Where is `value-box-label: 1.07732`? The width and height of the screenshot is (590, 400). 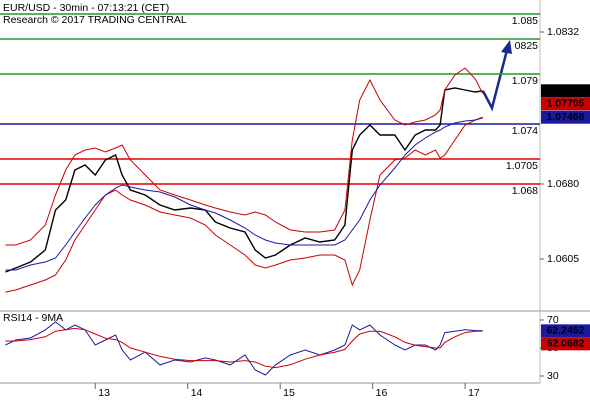
value-box-label: 1.07732 is located at coordinates (566, 91).